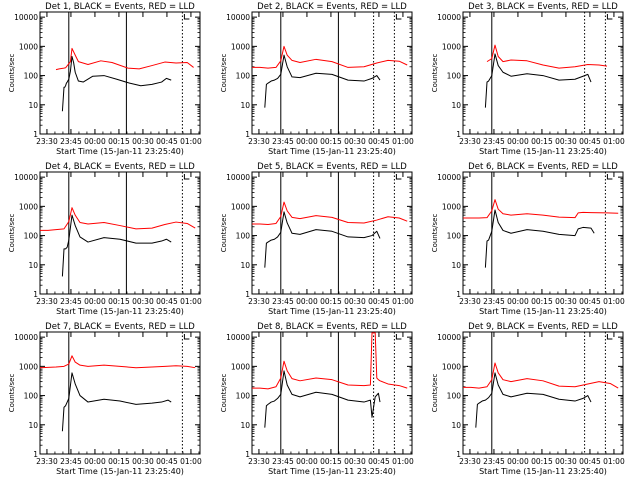 Image resolution: width=640 pixels, height=480 pixels. Describe the element at coordinates (543, 167) in the screenshot. I see `panel-title: Det 6, BLACK = Events, RED = LLD` at that location.